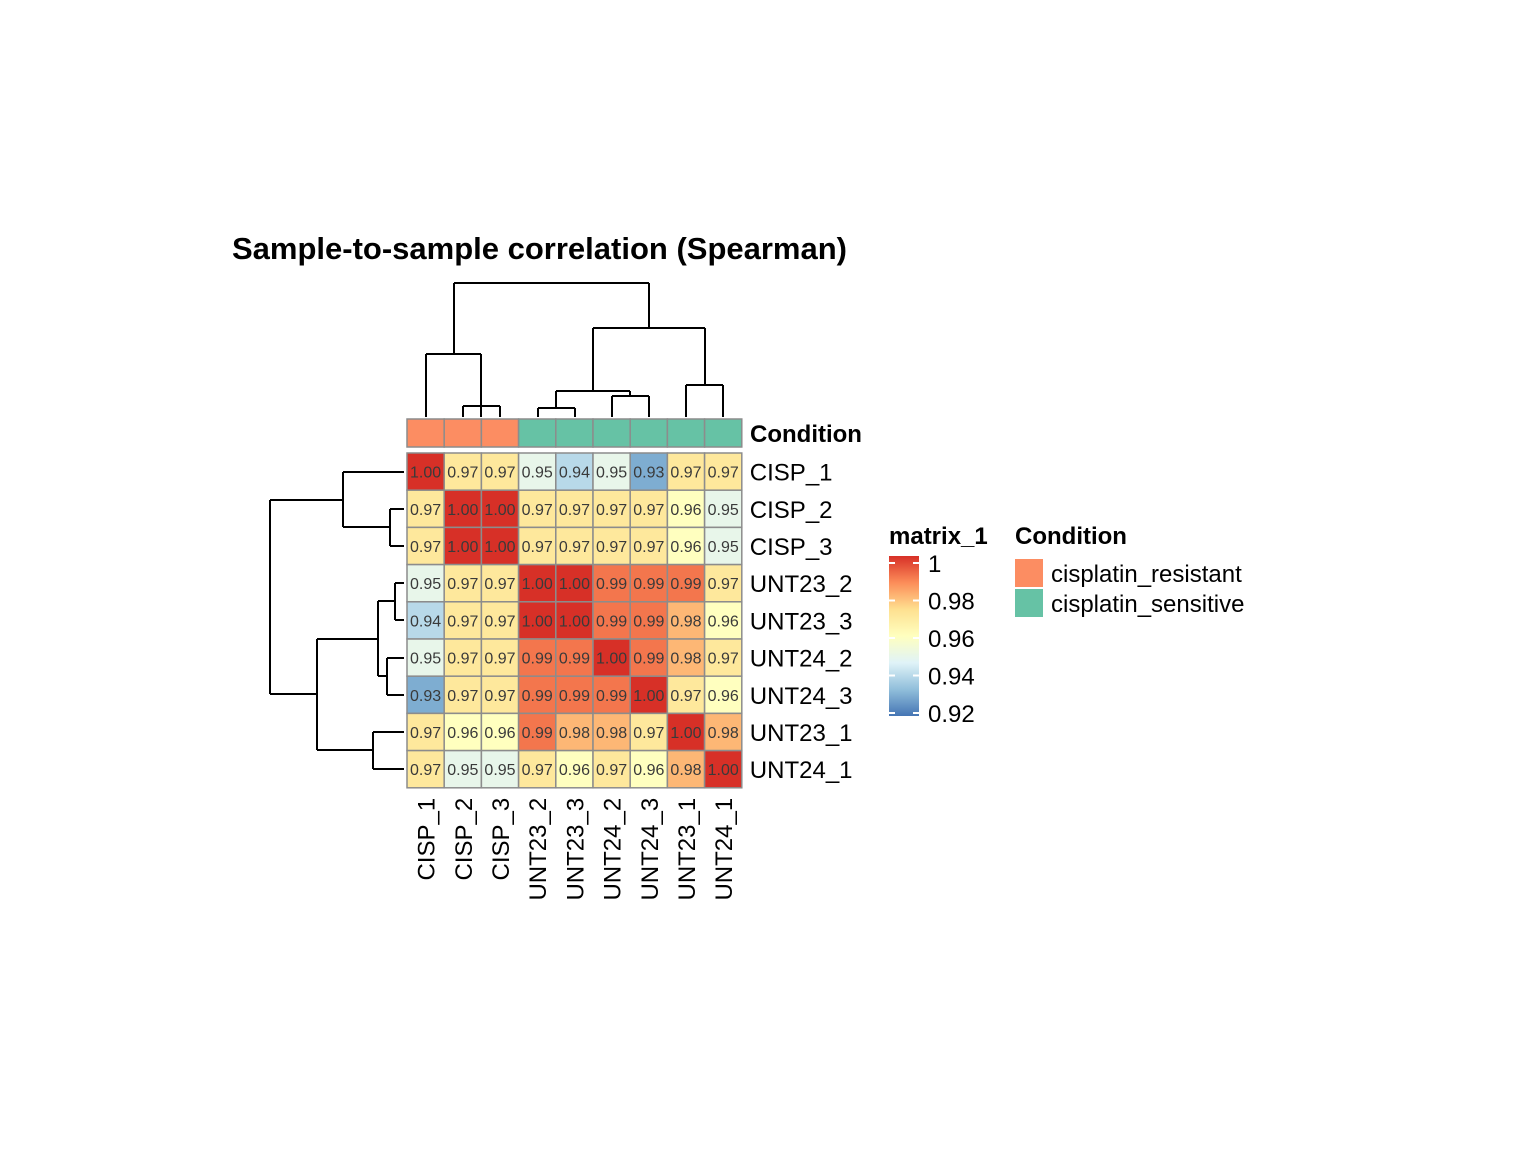 The width and height of the screenshot is (1536, 1157). Describe the element at coordinates (801, 696) in the screenshot. I see `row-label: UNT24_3` at that location.